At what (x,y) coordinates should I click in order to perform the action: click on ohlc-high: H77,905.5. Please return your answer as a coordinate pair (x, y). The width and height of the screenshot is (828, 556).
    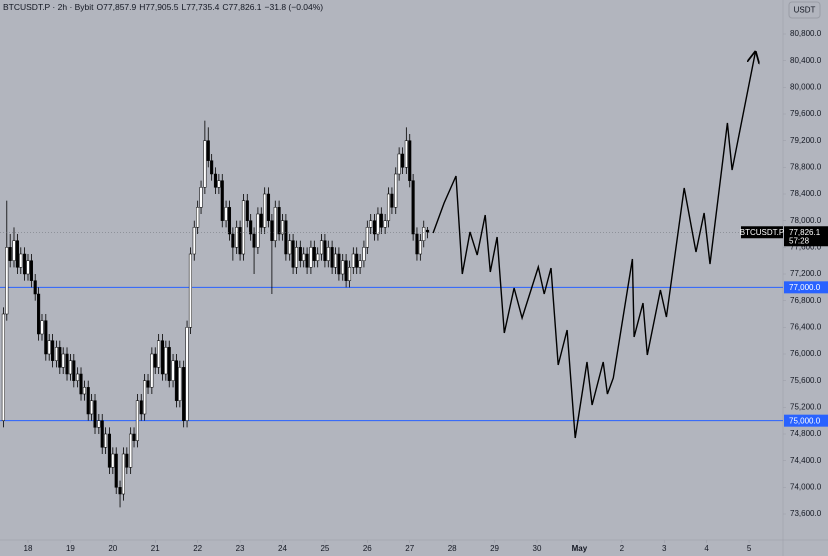
    Looking at the image, I should click on (159, 7).